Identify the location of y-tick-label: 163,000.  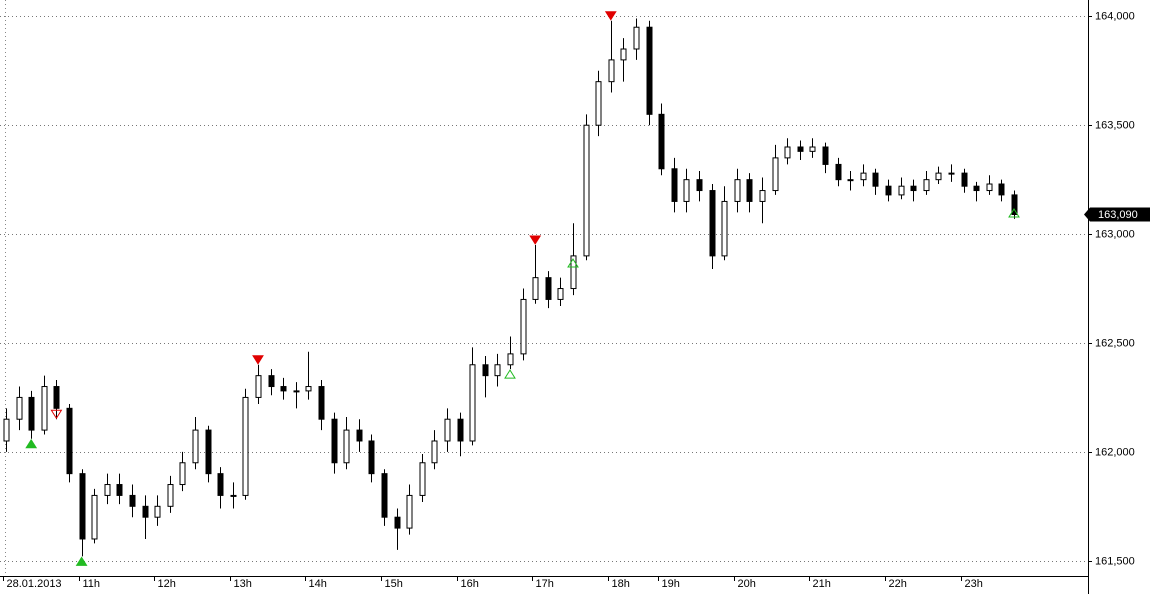
(1115, 234).